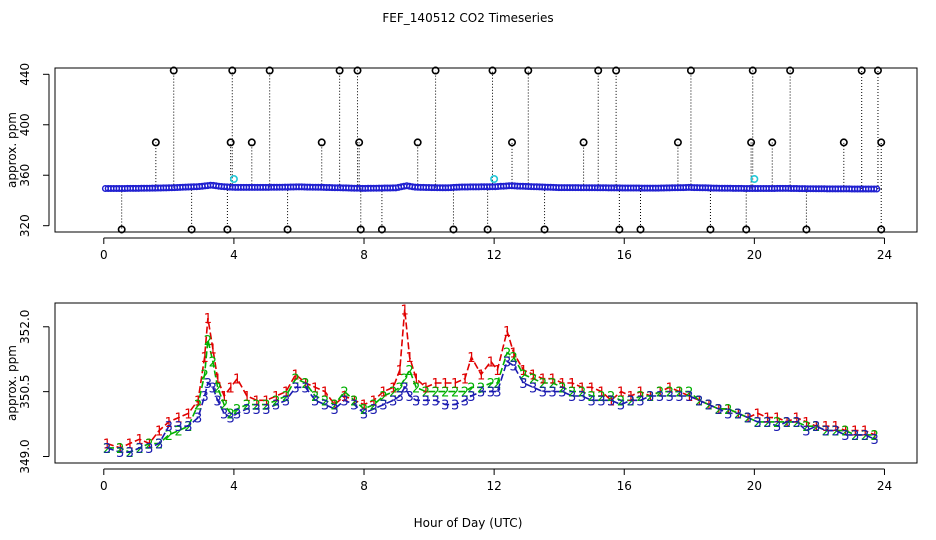 This screenshot has height=540, width=936. What do you see at coordinates (468, 523) in the screenshot?
I see `x-axis-title: Hour of Day (UTC)` at bounding box center [468, 523].